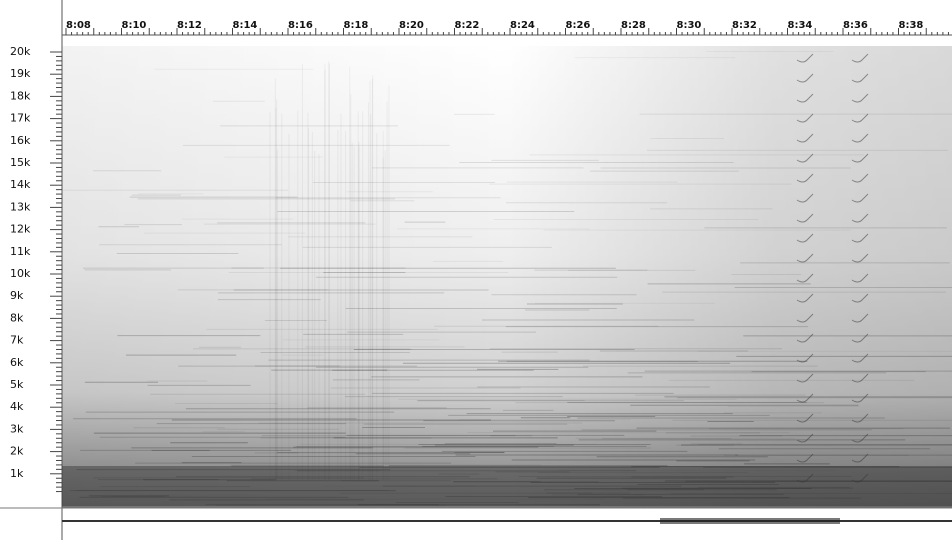  What do you see at coordinates (17, 317) in the screenshot?
I see `frequency-label: 8k` at bounding box center [17, 317].